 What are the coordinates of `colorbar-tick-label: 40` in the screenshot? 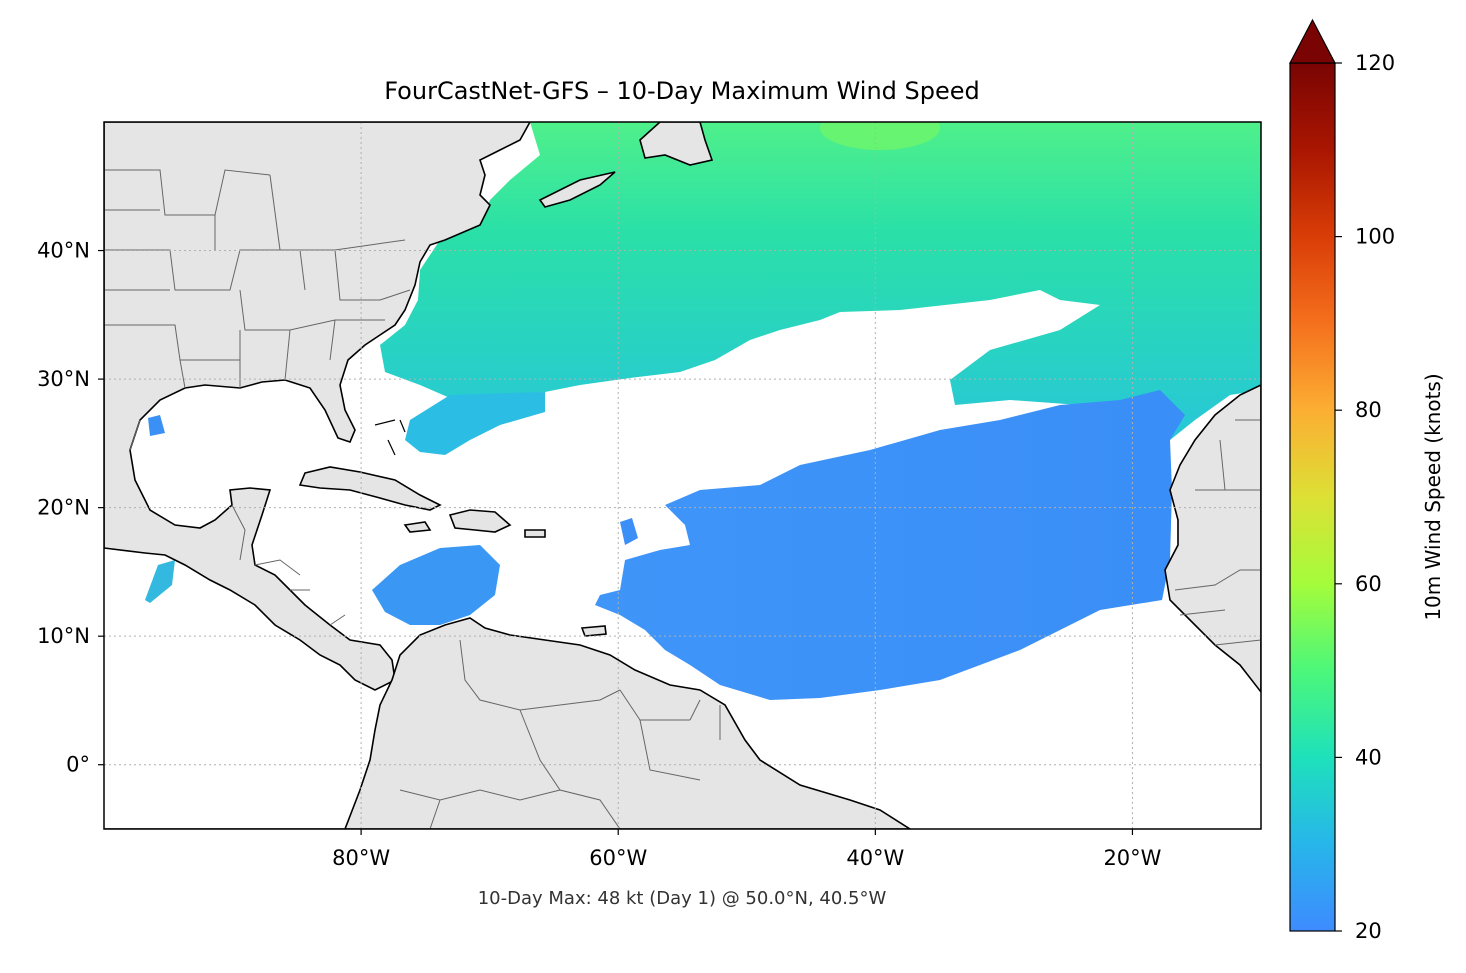 It's located at (1368, 757).